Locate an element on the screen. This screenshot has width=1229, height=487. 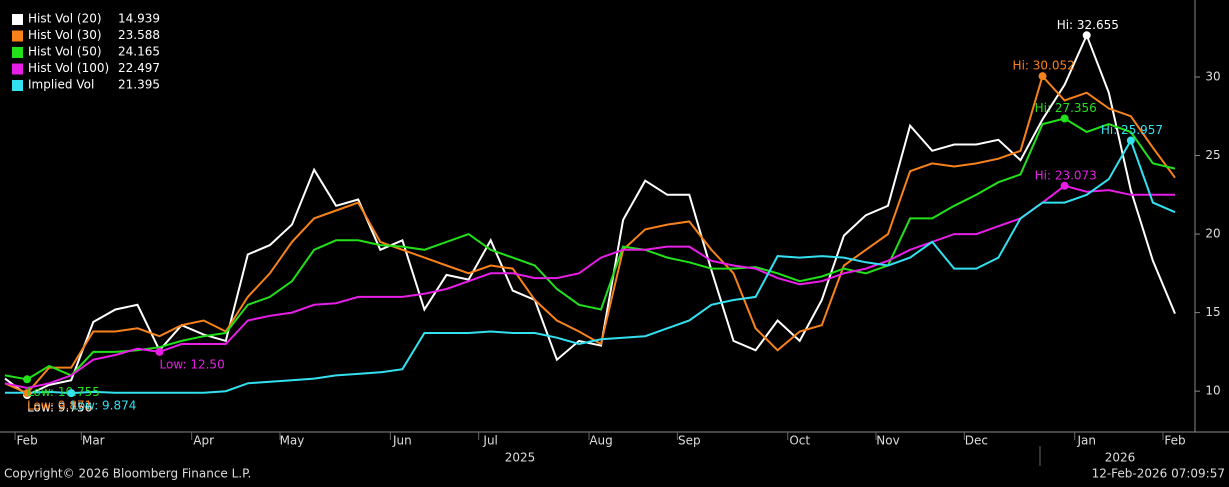
x-tick-label: Oct is located at coordinates (799, 441).